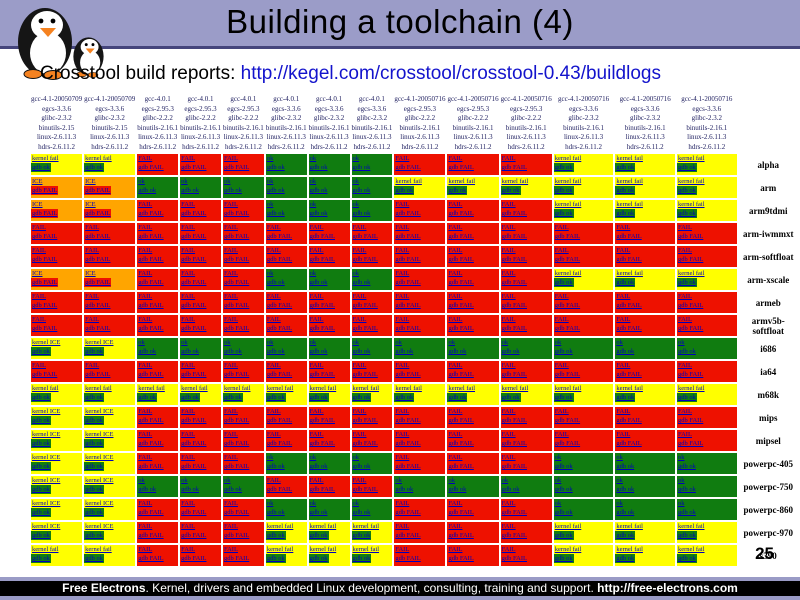 This screenshot has height=600, width=800. Describe the element at coordinates (768, 509) in the screenshot. I see `matrix-row-label: powerpc-860` at that location.